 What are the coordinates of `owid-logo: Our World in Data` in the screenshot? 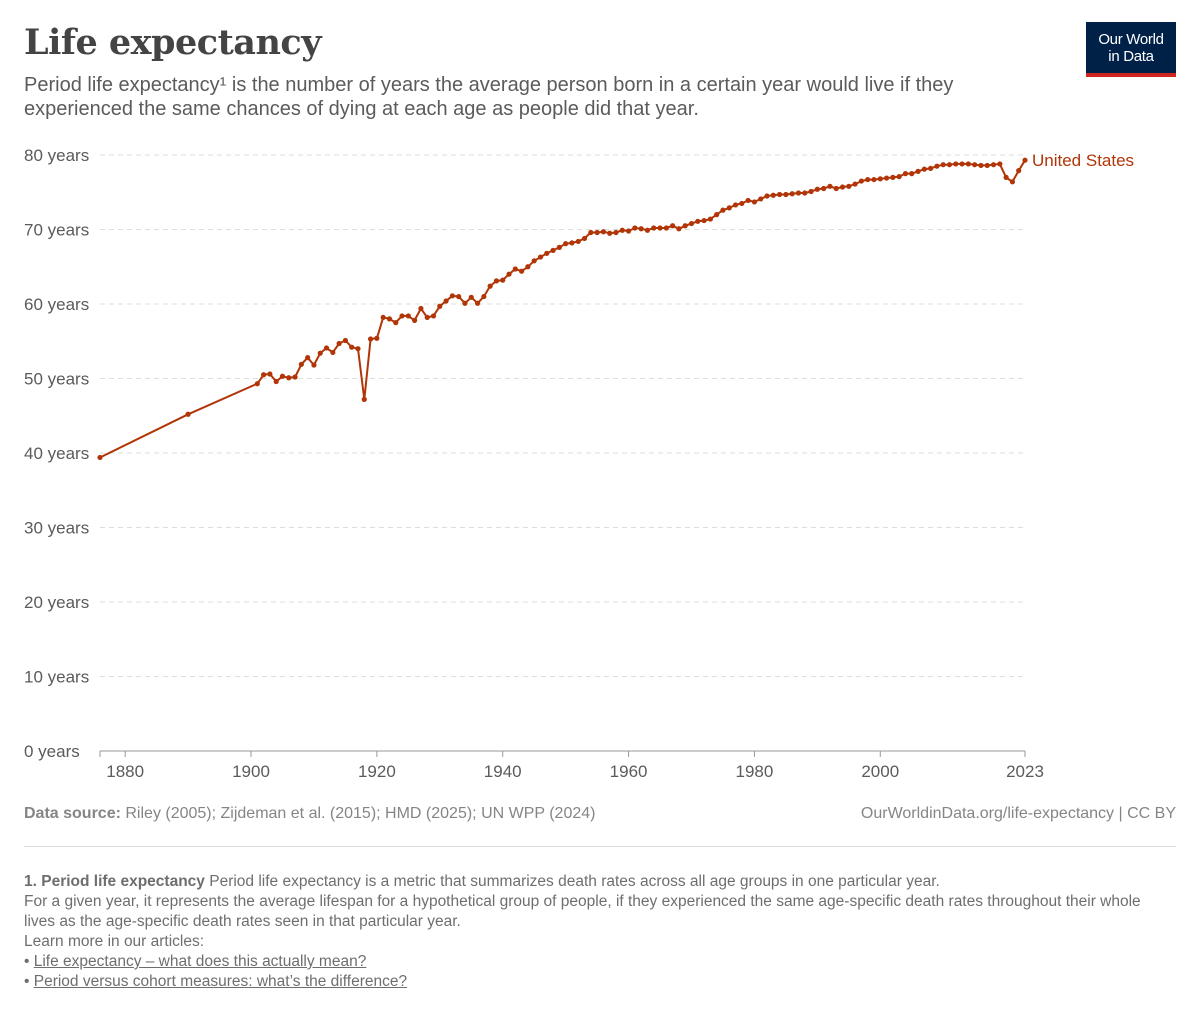 It's located at (1131, 49).